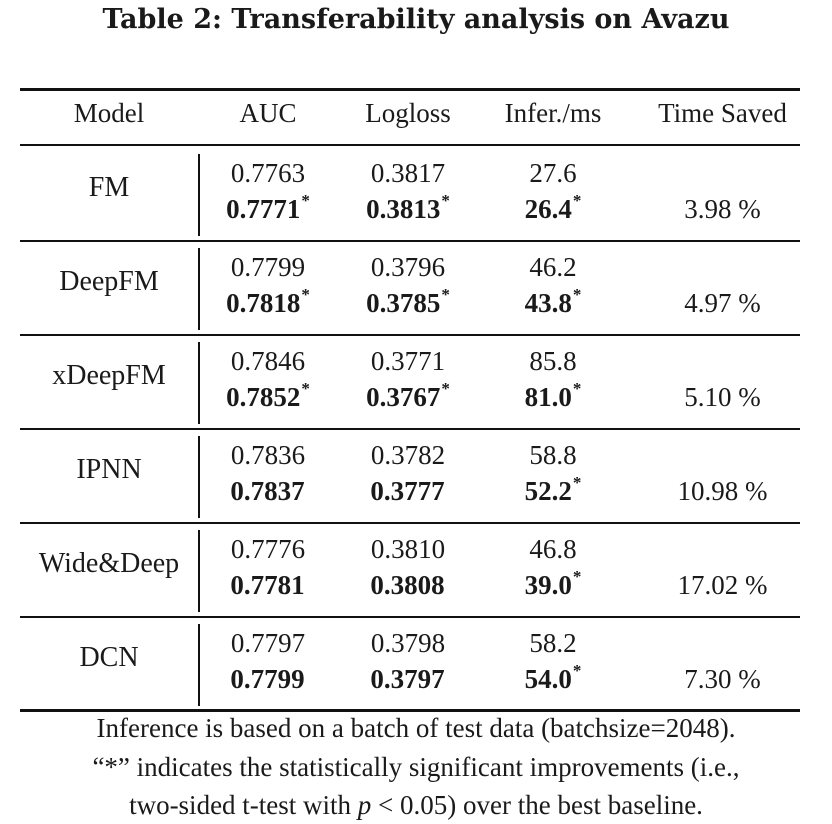  I want to click on ours-auc: 0.7837, so click(268, 491).